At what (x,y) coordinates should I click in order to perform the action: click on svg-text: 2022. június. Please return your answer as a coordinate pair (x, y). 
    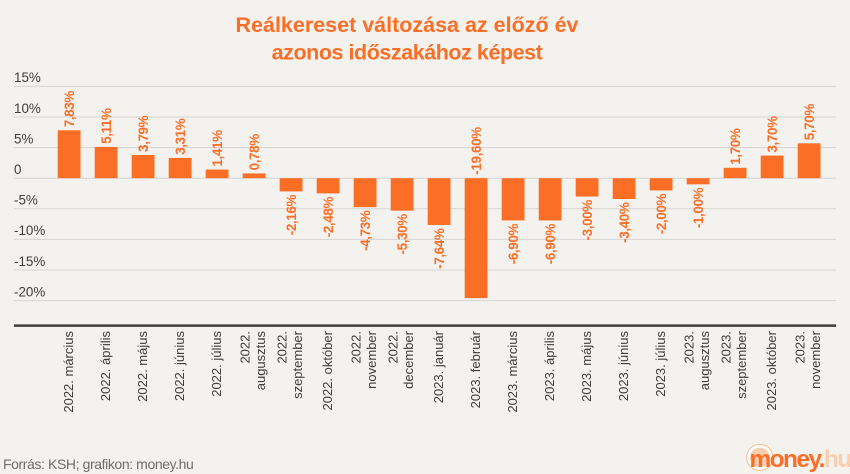
    Looking at the image, I should click on (179, 366).